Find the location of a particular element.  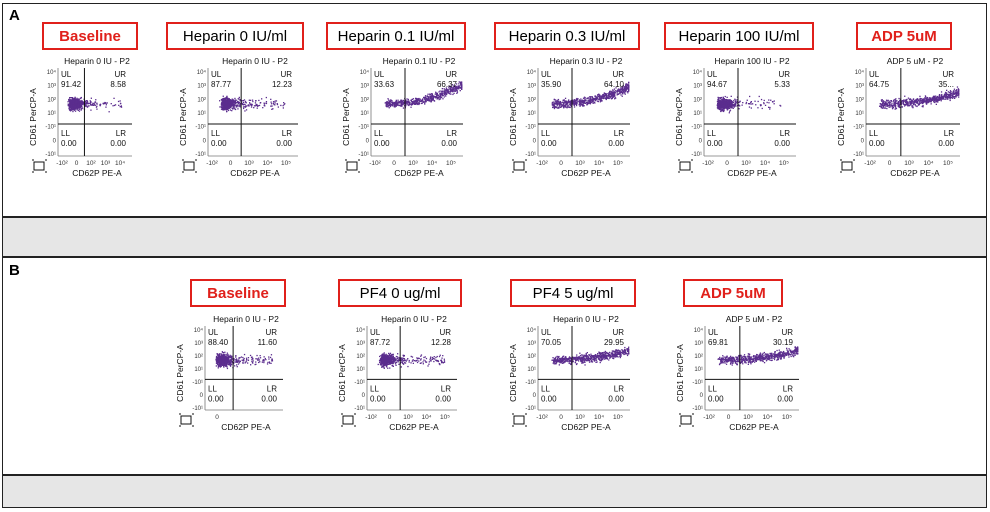

dot-cloud is located at coordinates (423, 95).